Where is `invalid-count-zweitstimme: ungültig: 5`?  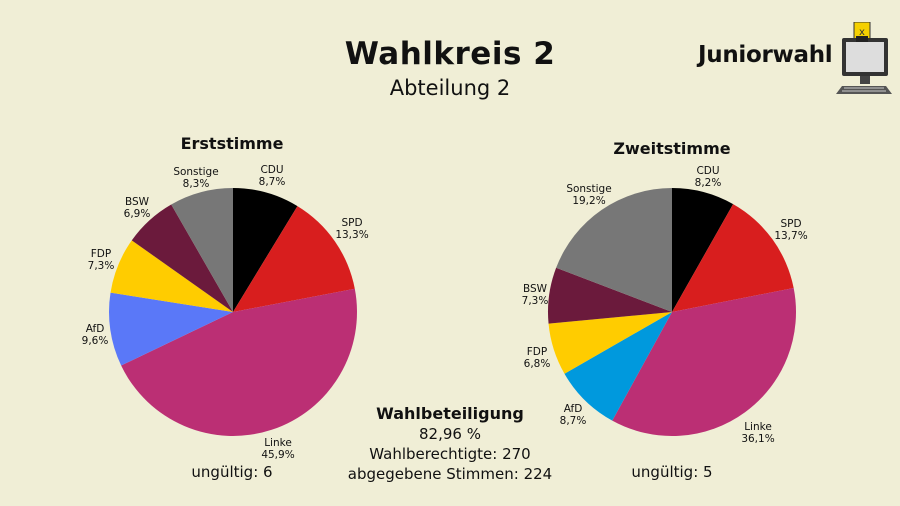 invalid-count-zweitstimme: ungültig: 5 is located at coordinates (672, 472).